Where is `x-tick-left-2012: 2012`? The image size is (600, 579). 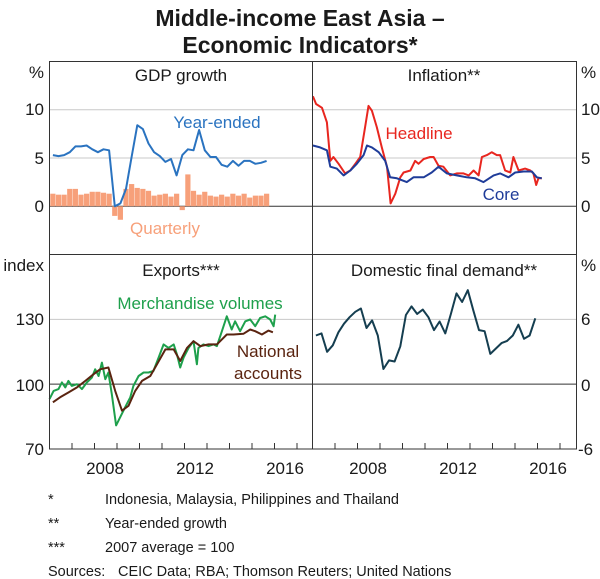 x-tick-left-2012: 2012 is located at coordinates (195, 468).